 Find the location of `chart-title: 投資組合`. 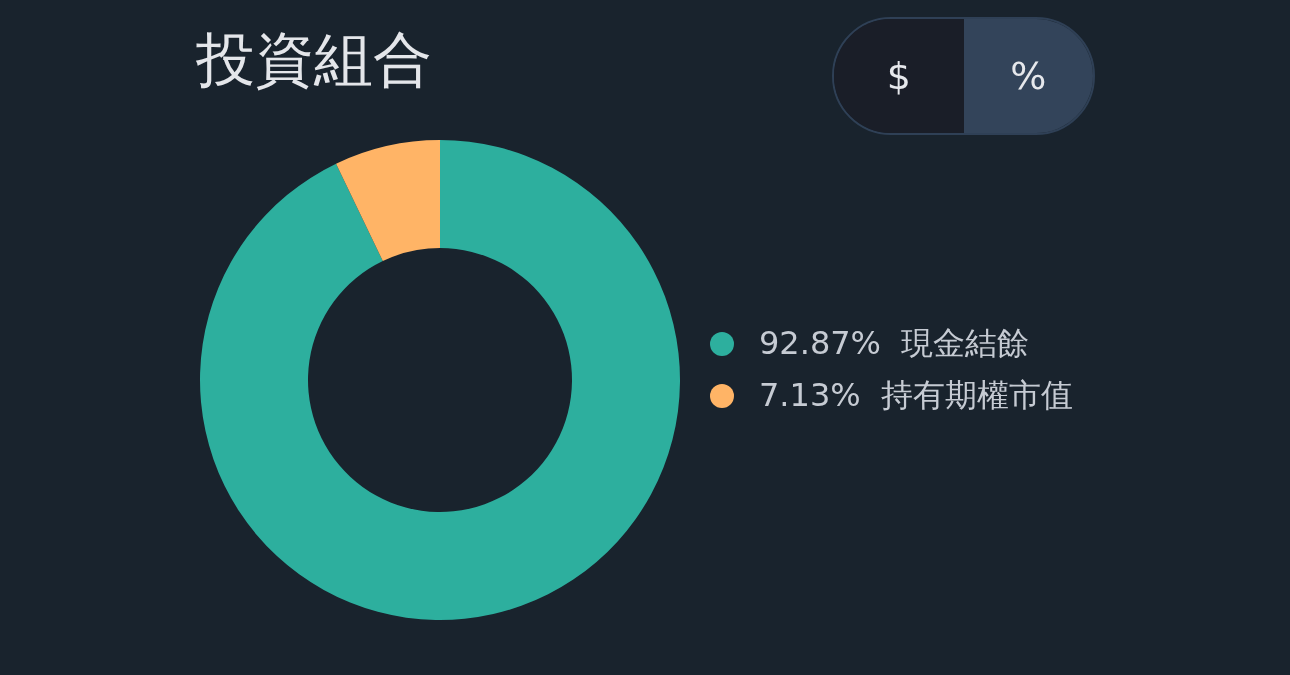

chart-title: 投資組合 is located at coordinates (314, 60).